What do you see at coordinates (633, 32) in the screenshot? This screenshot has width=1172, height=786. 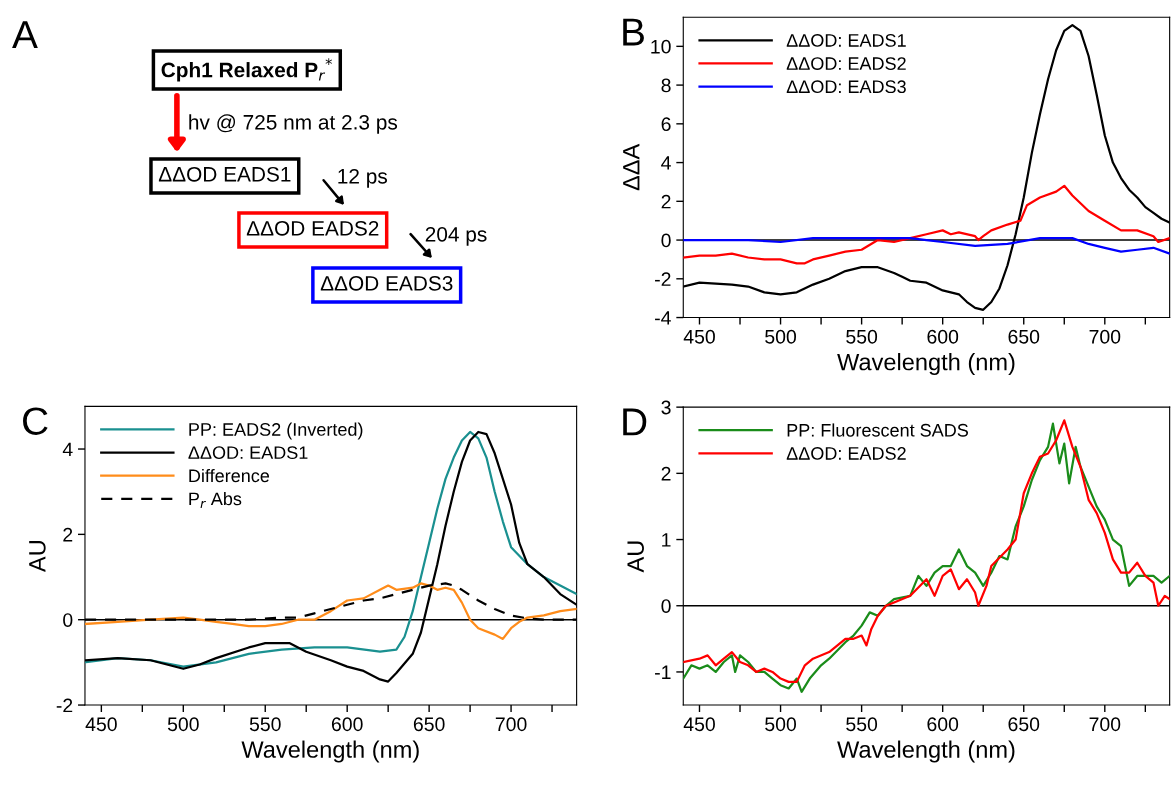 I see `chart-title: B` at bounding box center [633, 32].